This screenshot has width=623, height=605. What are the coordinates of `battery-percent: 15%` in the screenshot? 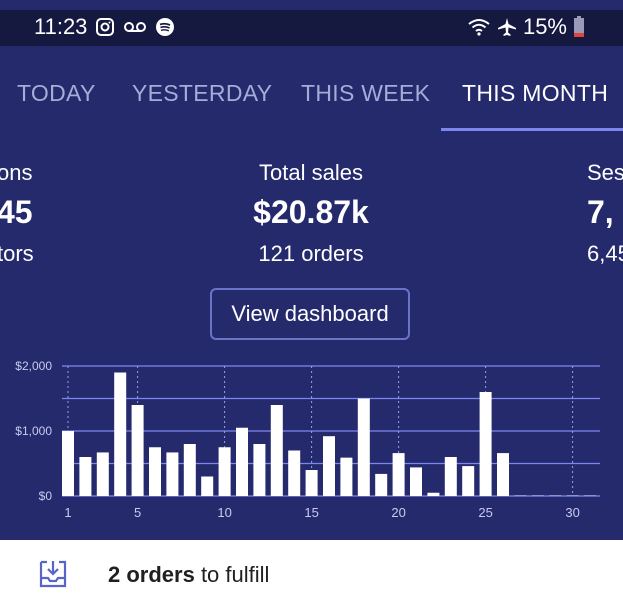 It's located at (544, 26).